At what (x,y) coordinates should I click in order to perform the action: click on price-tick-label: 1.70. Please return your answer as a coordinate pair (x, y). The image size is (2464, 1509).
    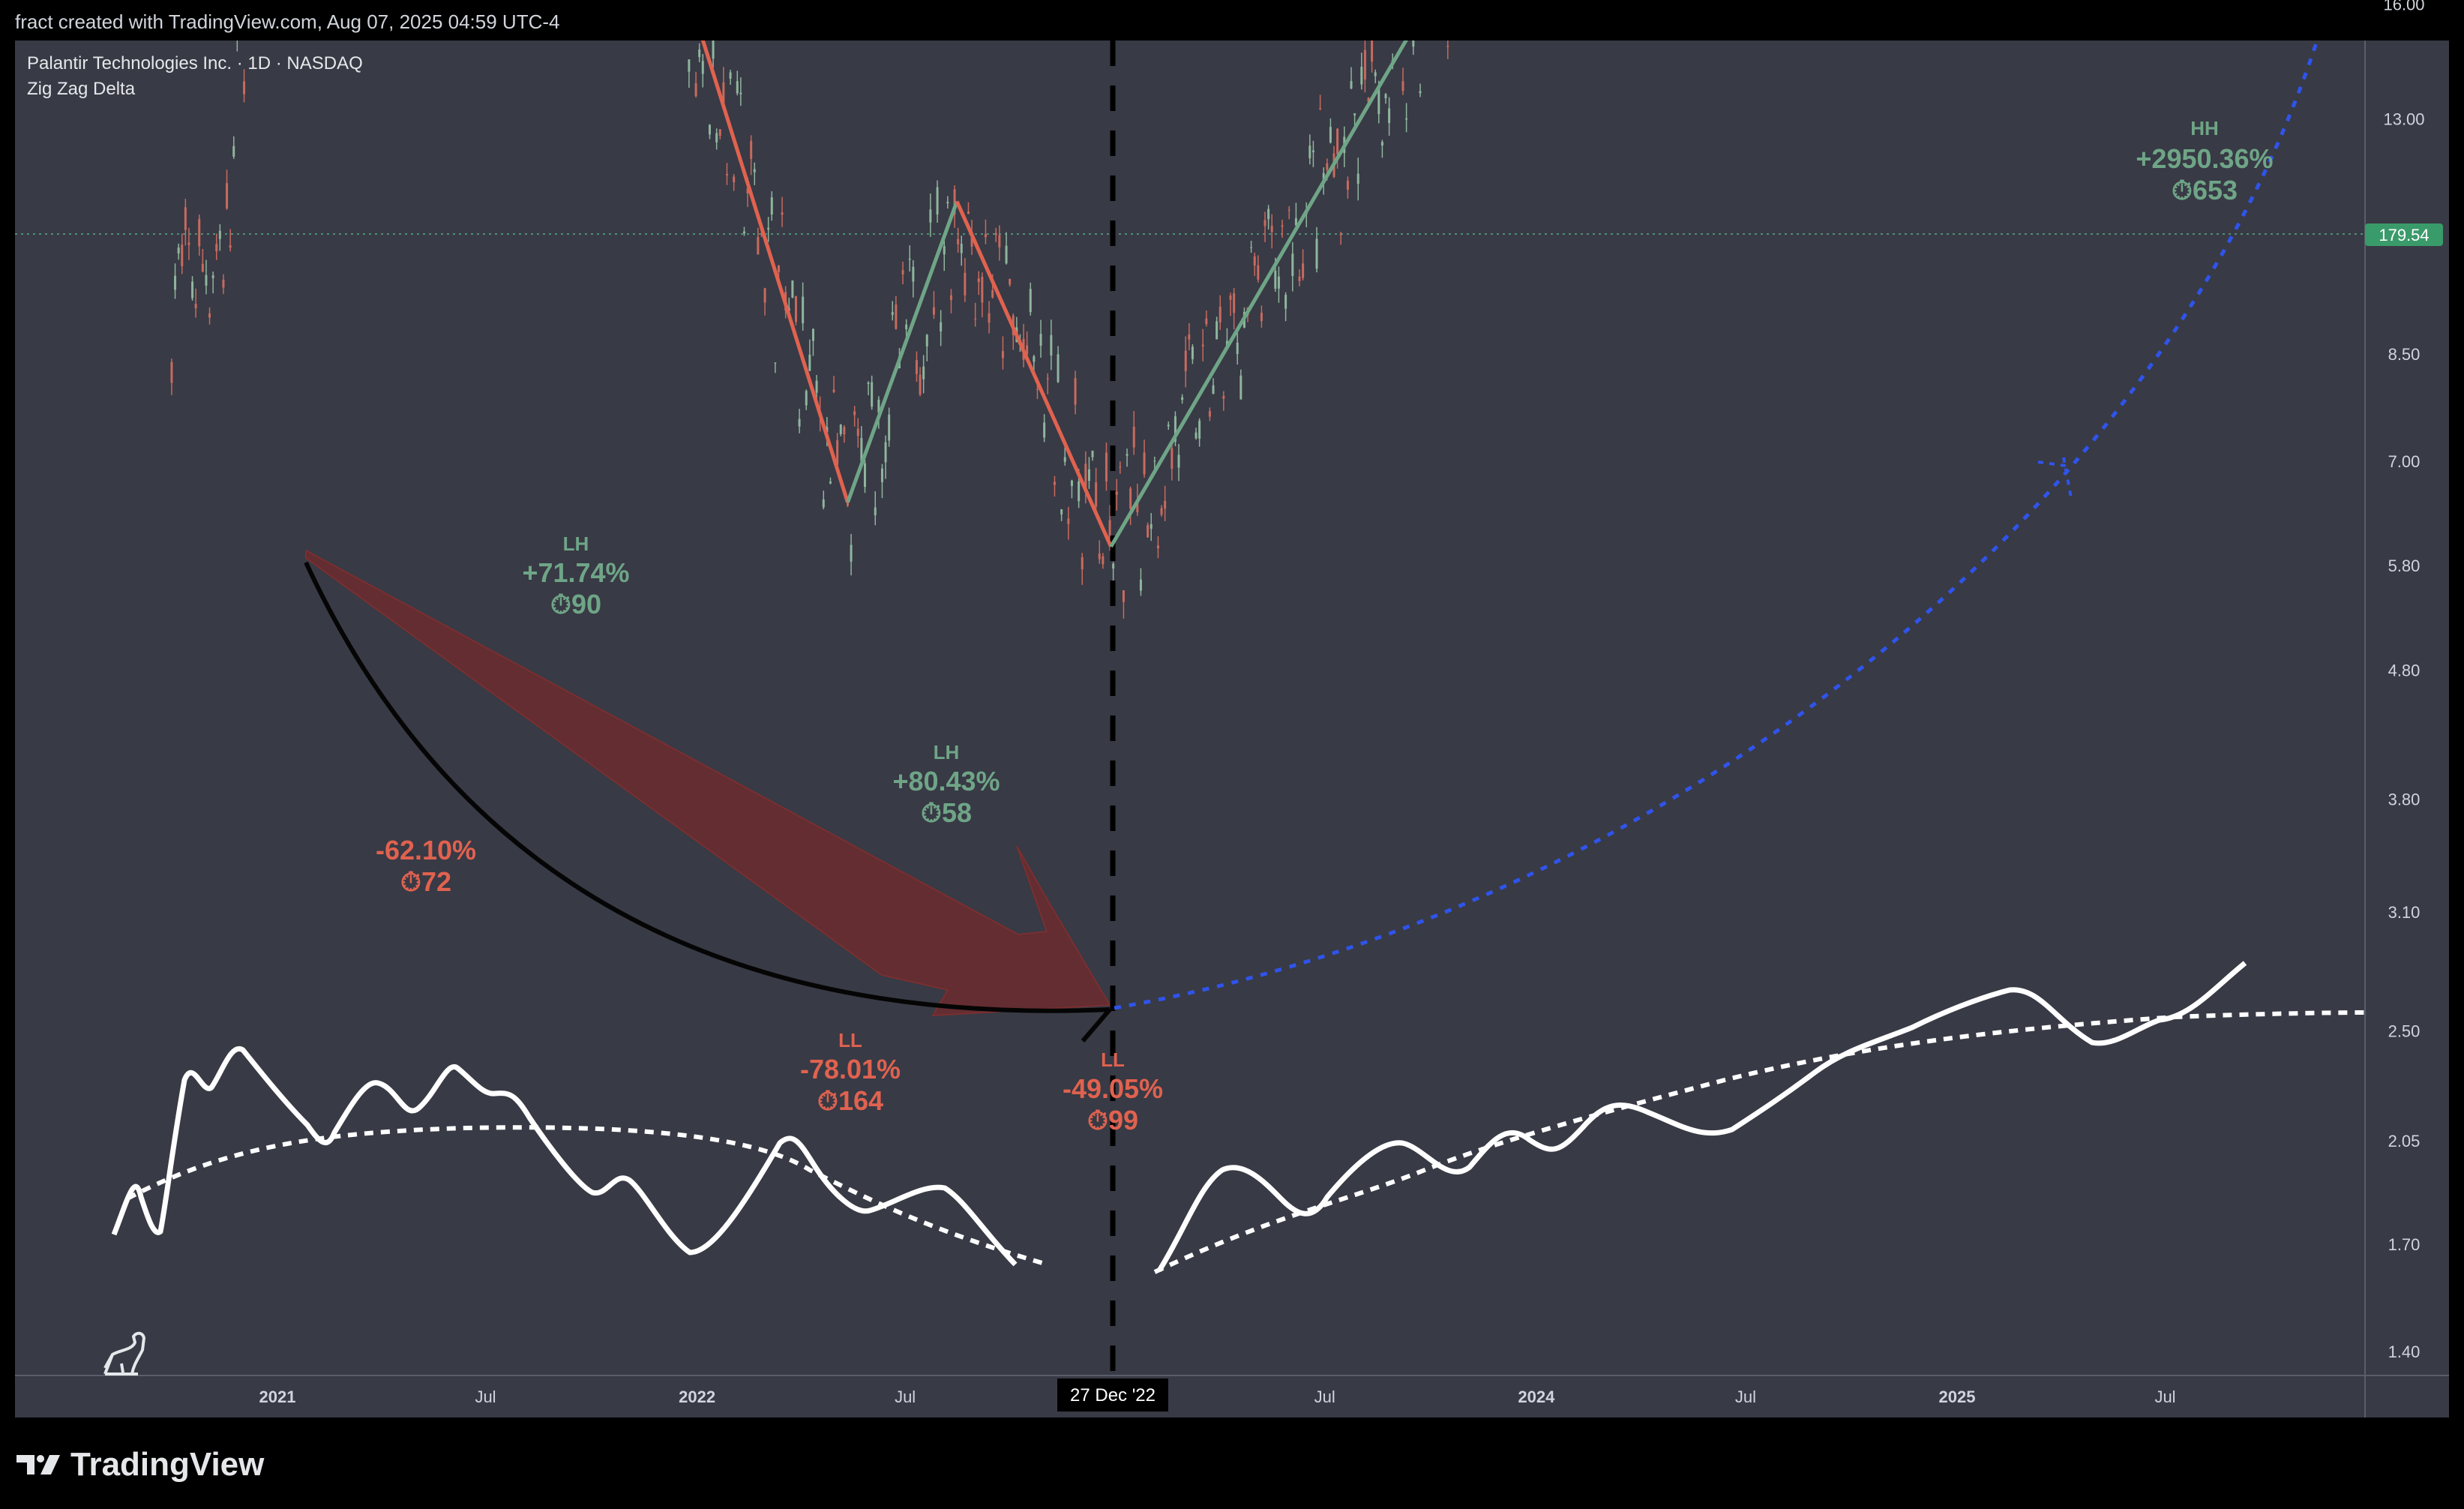
    Looking at the image, I should click on (2404, 1244).